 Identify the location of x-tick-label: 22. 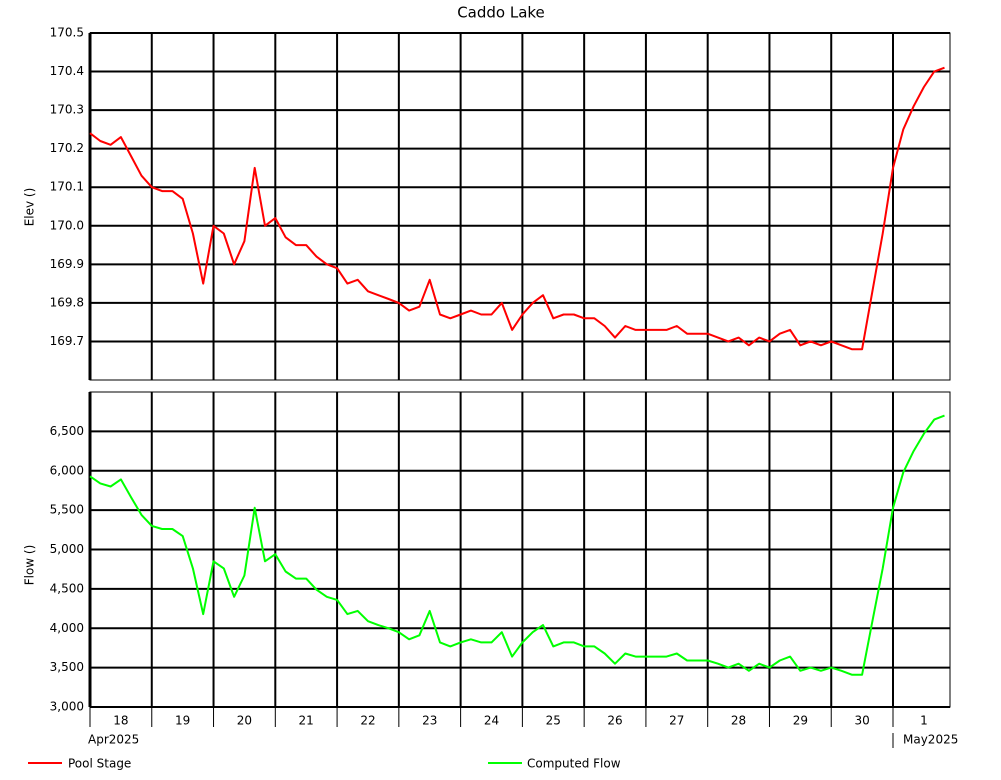
(367, 721).